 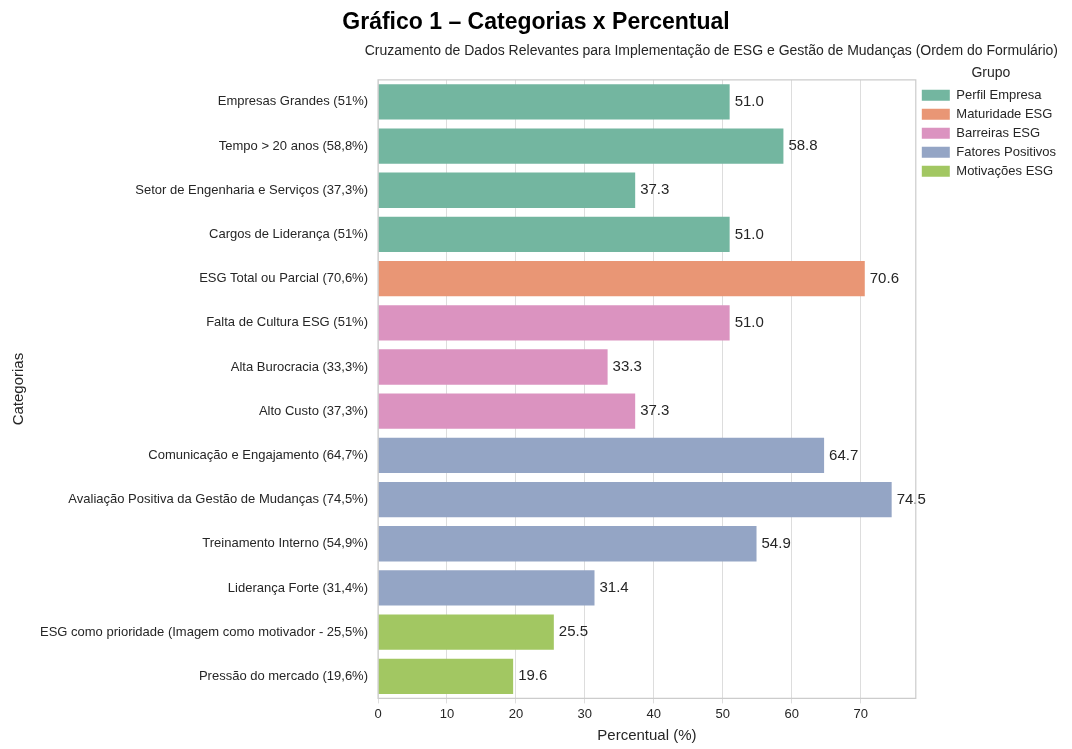 I want to click on data-label: 70.6, so click(x=884, y=277).